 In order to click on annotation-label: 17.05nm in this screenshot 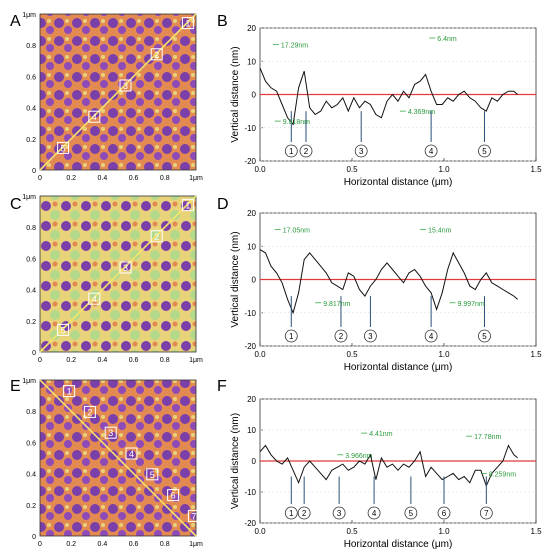, I will do `click(296, 231)`.